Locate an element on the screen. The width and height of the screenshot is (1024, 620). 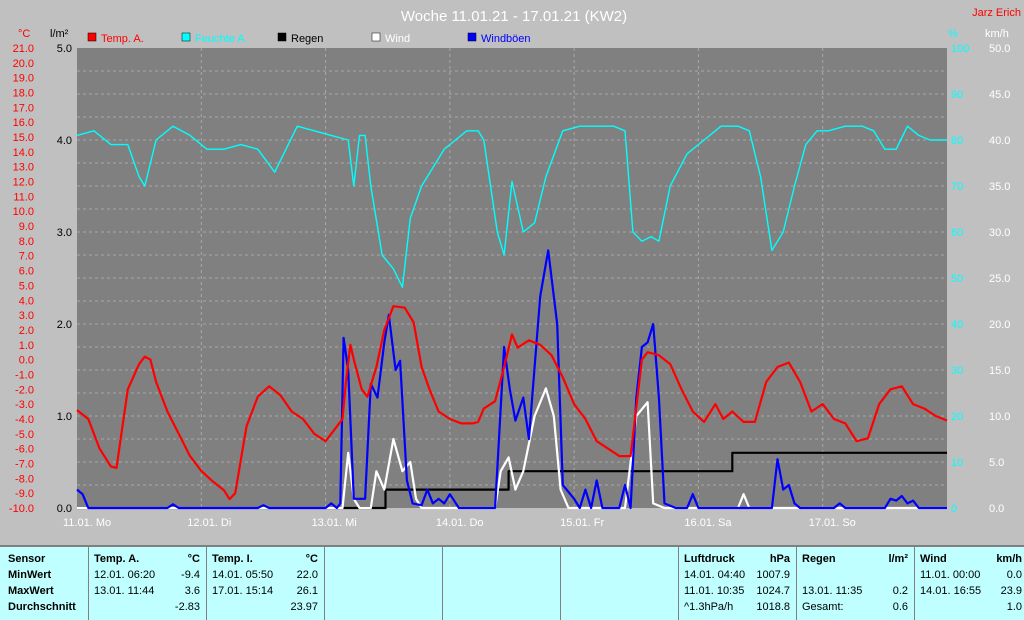
rain-unit: l/m² is located at coordinates (898, 559).